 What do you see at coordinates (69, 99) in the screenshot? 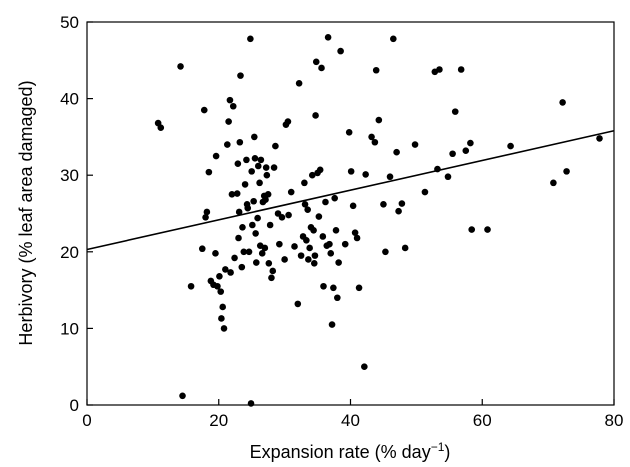
I see `y-tick-label: 40` at bounding box center [69, 99].